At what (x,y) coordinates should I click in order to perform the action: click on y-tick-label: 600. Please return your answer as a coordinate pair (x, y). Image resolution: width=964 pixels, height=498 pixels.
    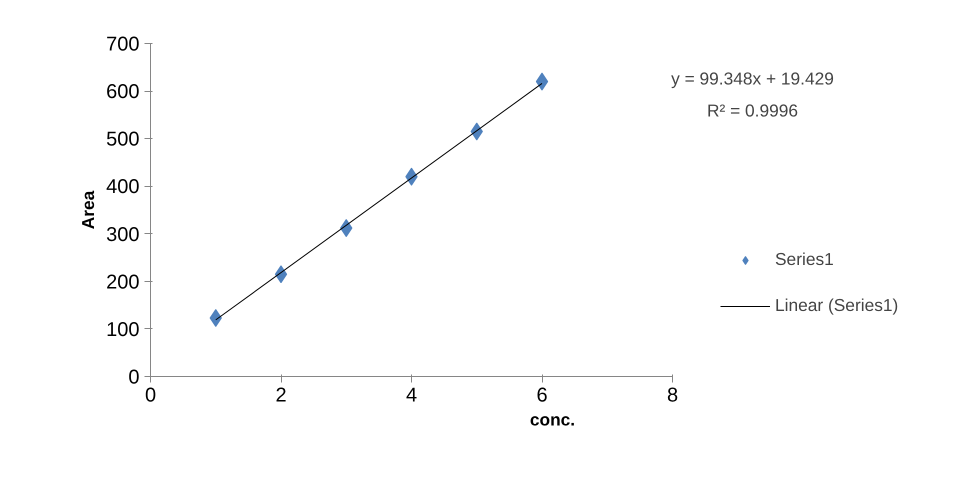
    Looking at the image, I should click on (123, 92).